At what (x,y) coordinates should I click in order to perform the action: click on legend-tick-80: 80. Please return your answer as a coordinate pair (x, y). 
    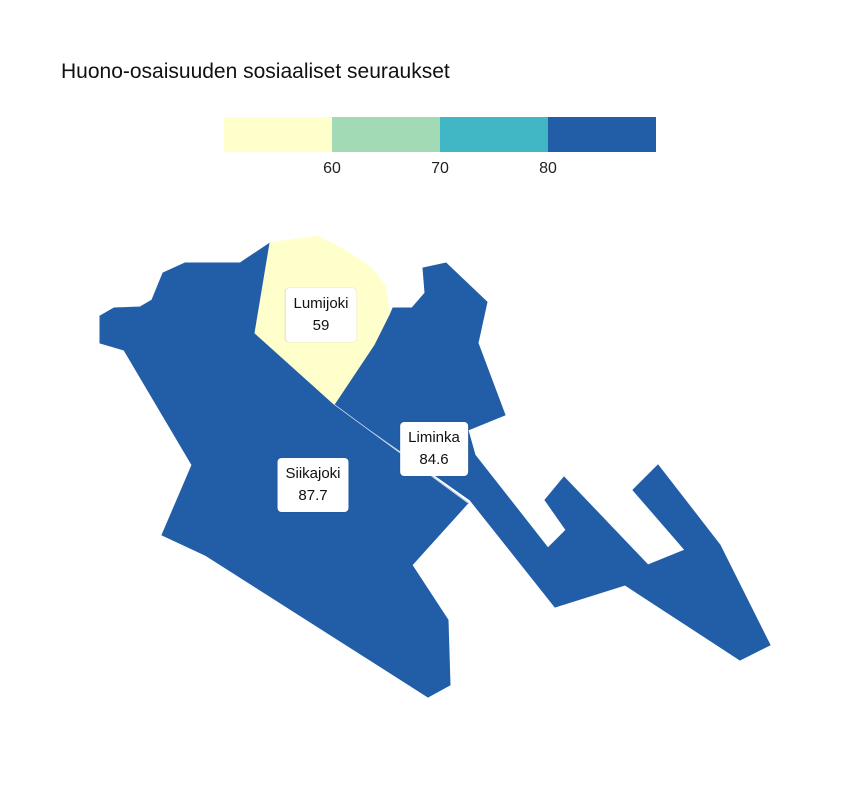
    Looking at the image, I should click on (548, 168).